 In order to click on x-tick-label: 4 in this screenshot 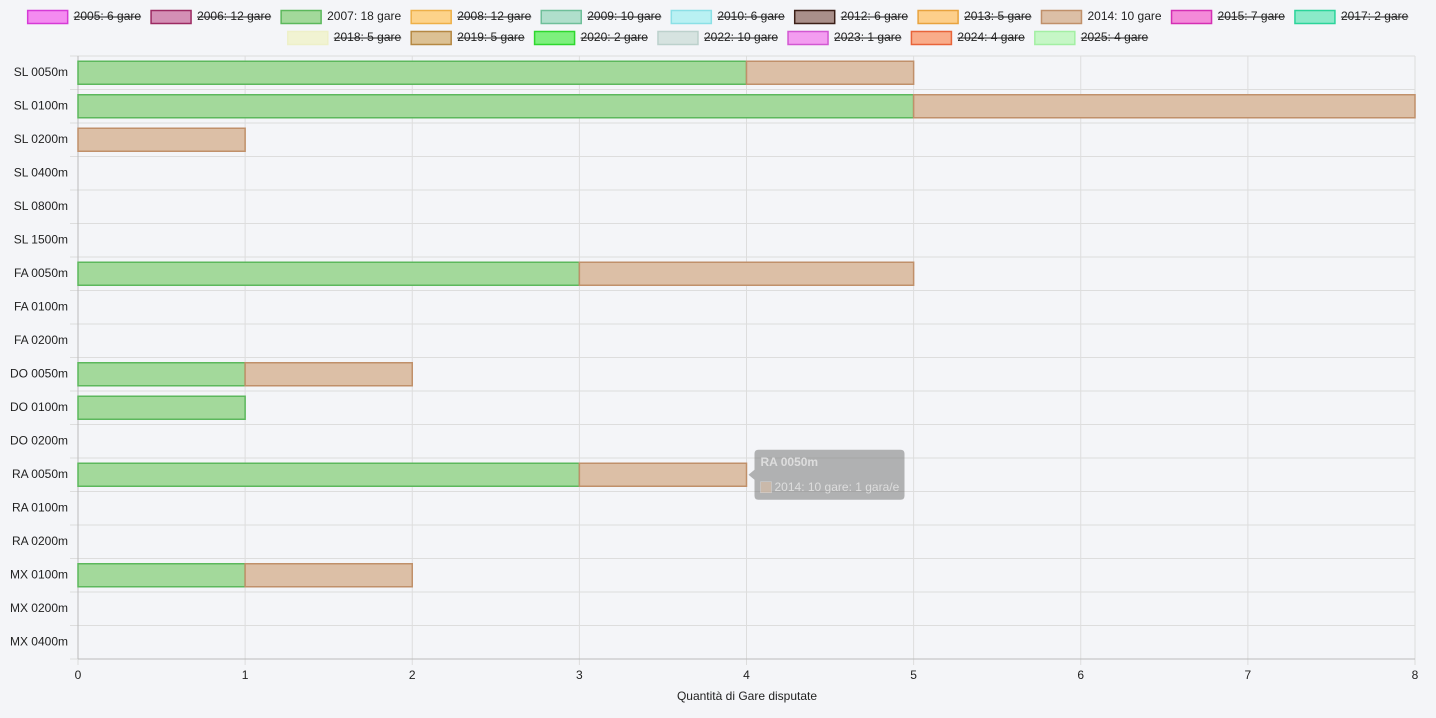, I will do `click(746, 675)`.